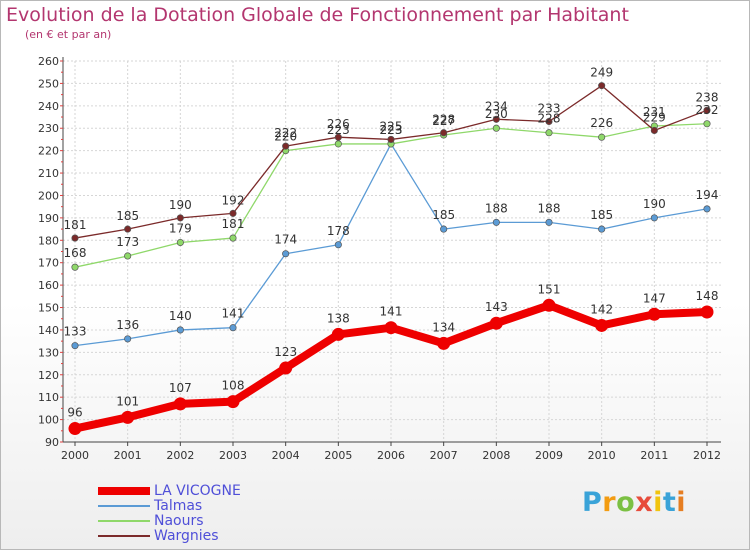  Describe the element at coordinates (48, 397) in the screenshot. I see `y-tick-label: 110` at that location.